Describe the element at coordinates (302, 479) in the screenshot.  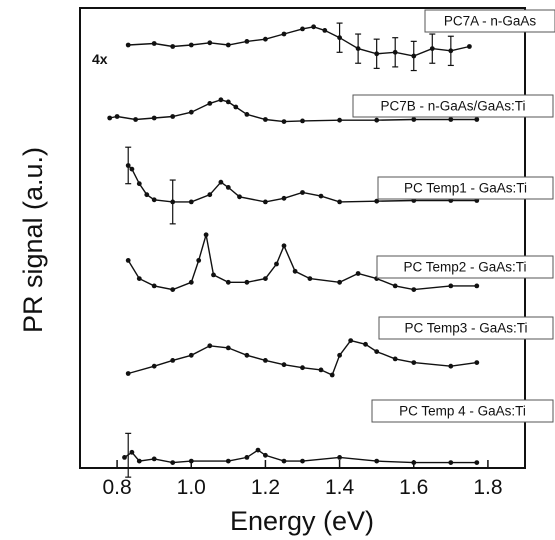
I see `x-axis-ticks: 0.8 1.0 1.2 1.4 1.6 1.8` at that location.